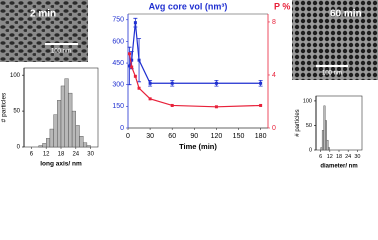 The width and height of the screenshot is (378, 240). I want to click on y-tick-label: 4, so click(274, 75).